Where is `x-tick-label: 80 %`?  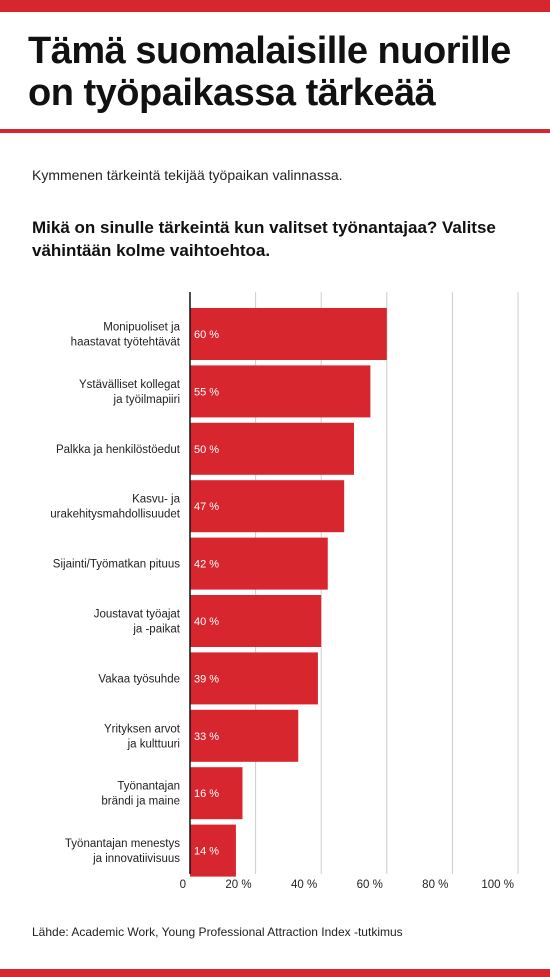 x-tick-label: 80 % is located at coordinates (435, 885).